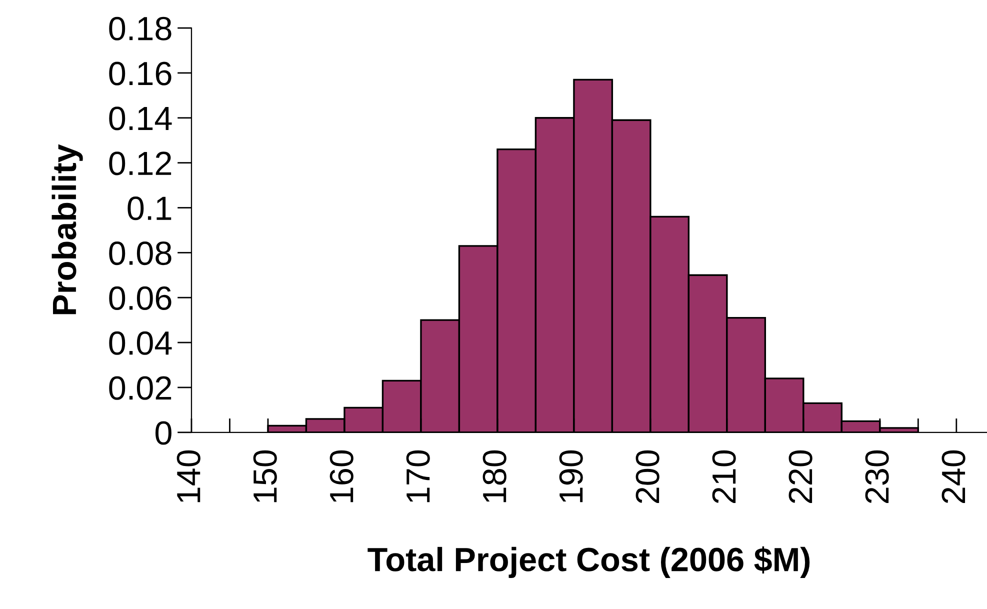 The image size is (987, 609). What do you see at coordinates (418, 476) in the screenshot?
I see `x-tick-label: 170` at bounding box center [418, 476].